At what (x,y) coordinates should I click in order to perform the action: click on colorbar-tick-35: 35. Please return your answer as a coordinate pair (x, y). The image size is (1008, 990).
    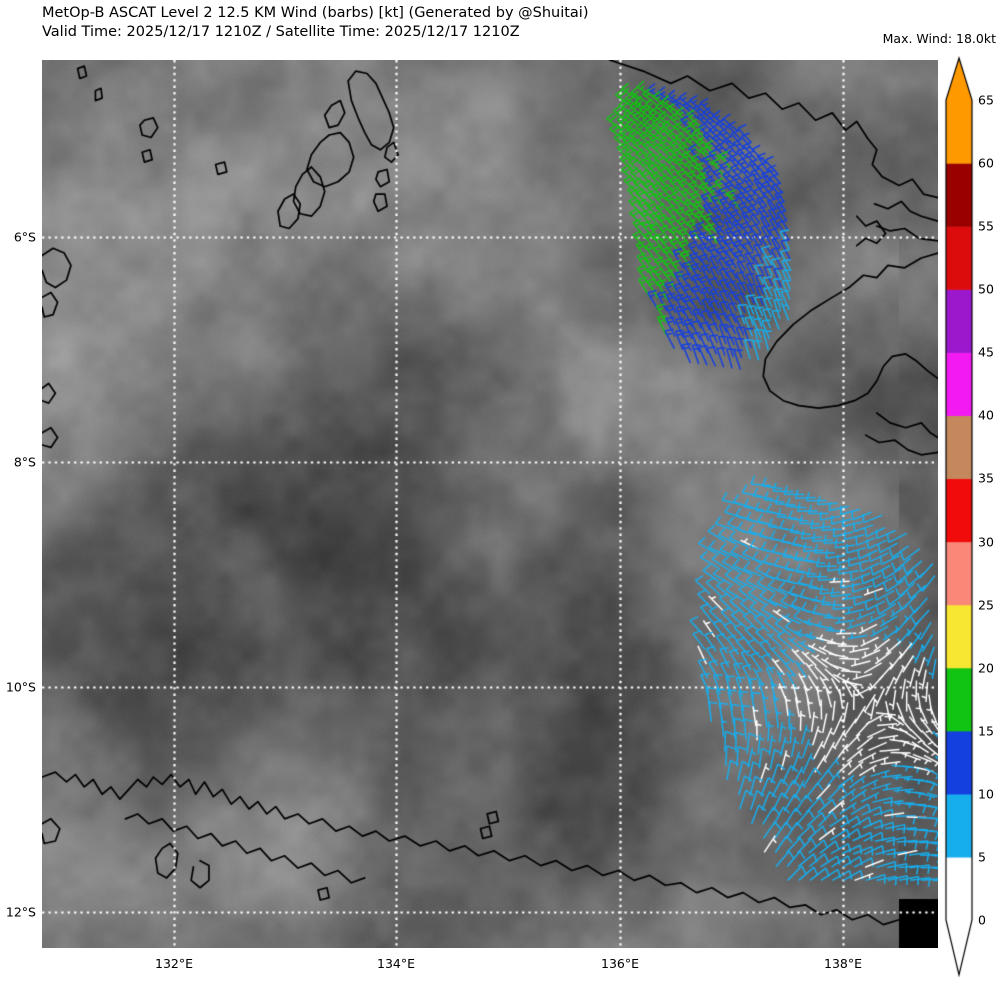
    Looking at the image, I should click on (986, 478).